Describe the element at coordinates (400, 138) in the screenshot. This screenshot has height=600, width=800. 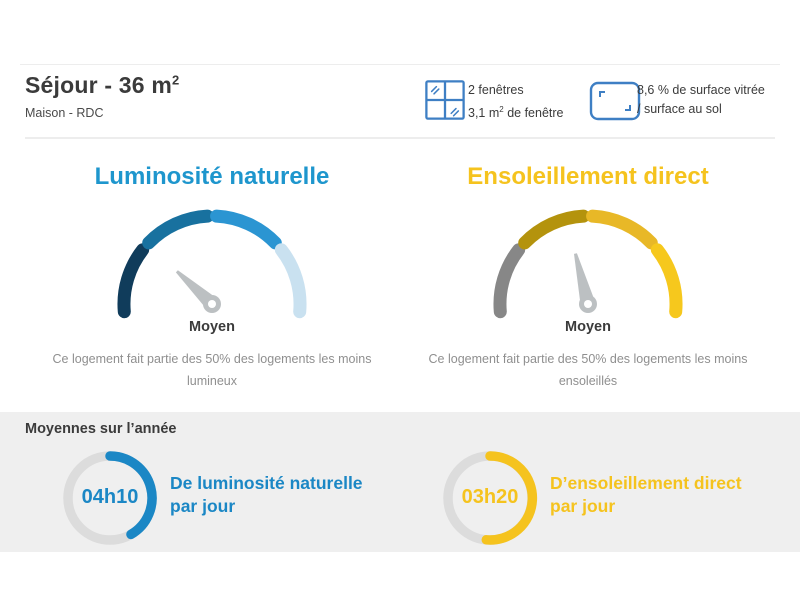
I see `header-divider` at that location.